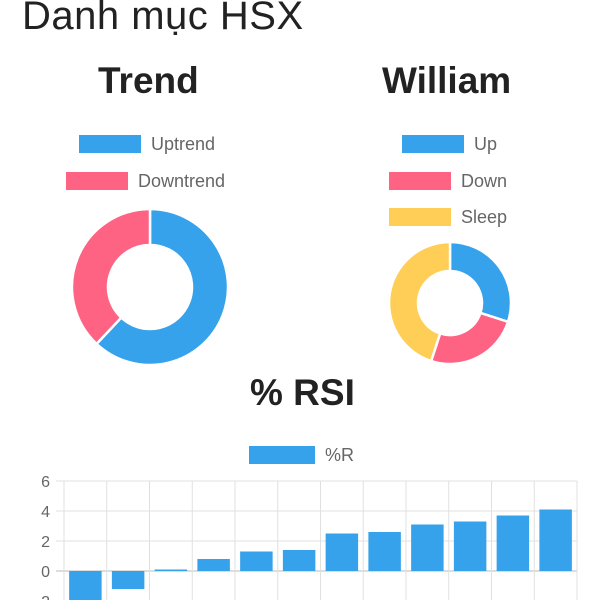  I want to click on william-slice-up, so click(480, 282).